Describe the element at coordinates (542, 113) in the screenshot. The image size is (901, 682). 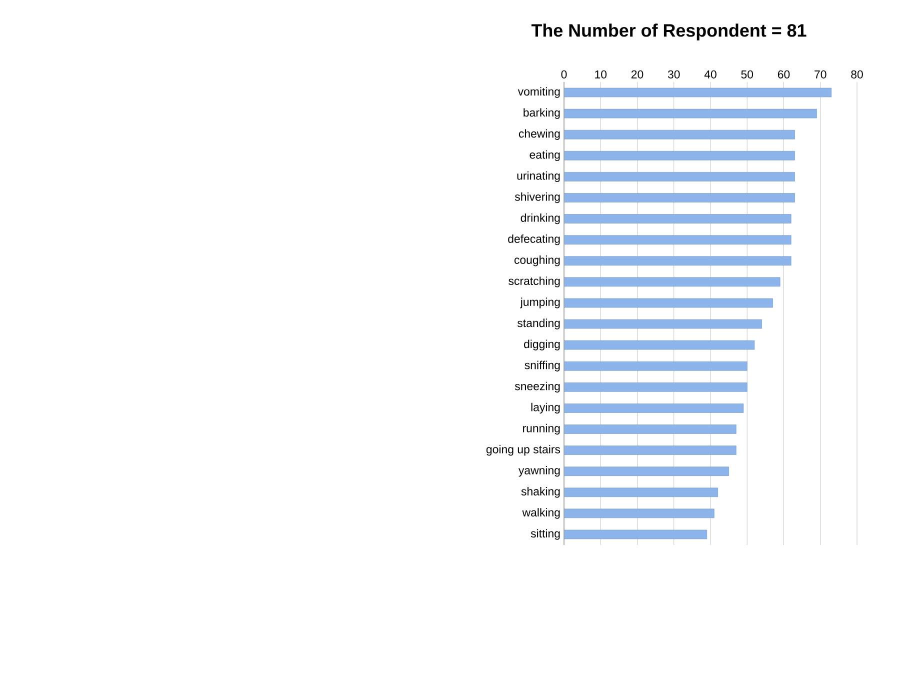
I see `y-tick-label: barking` at that location.